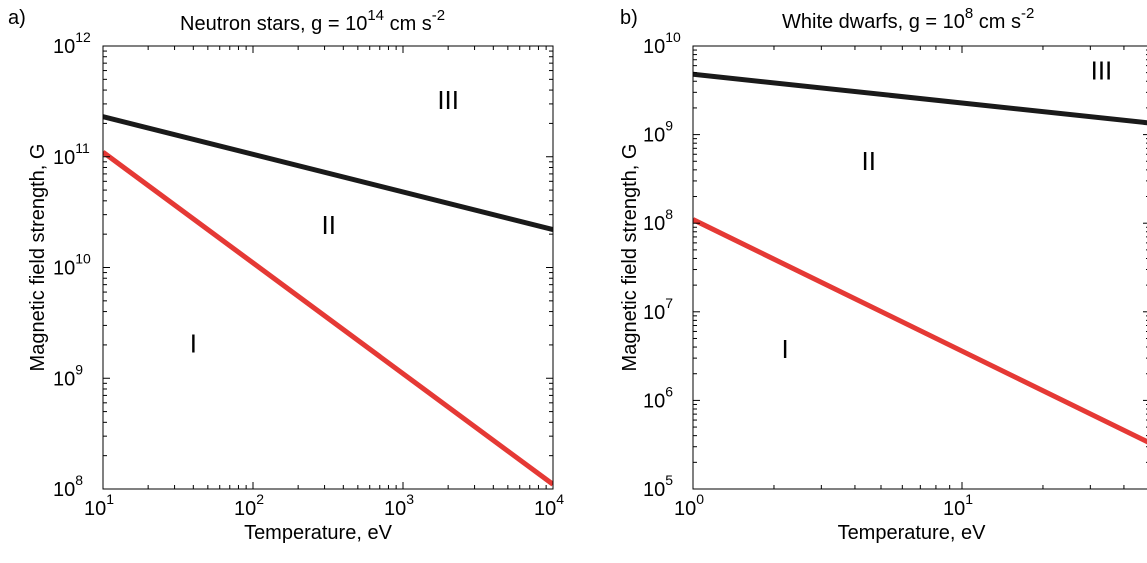  I want to click on chart-title: White dwarfs, g = 108 cm s-2, so click(908, 19).